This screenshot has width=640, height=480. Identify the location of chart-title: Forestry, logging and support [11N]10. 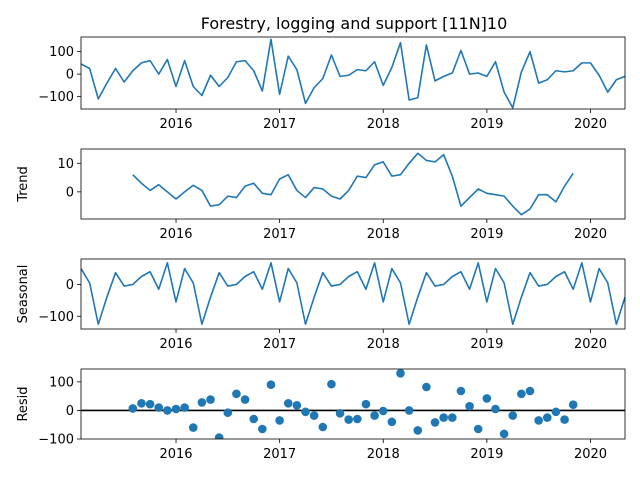
(354, 23).